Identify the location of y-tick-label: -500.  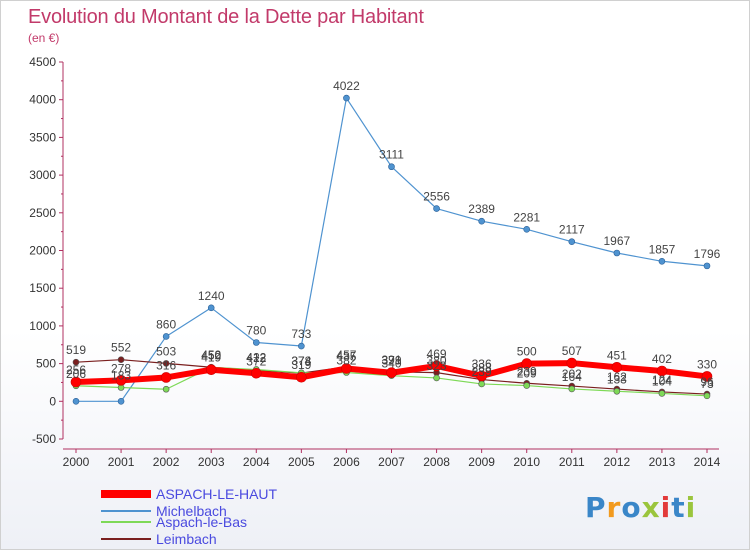
(44, 439).